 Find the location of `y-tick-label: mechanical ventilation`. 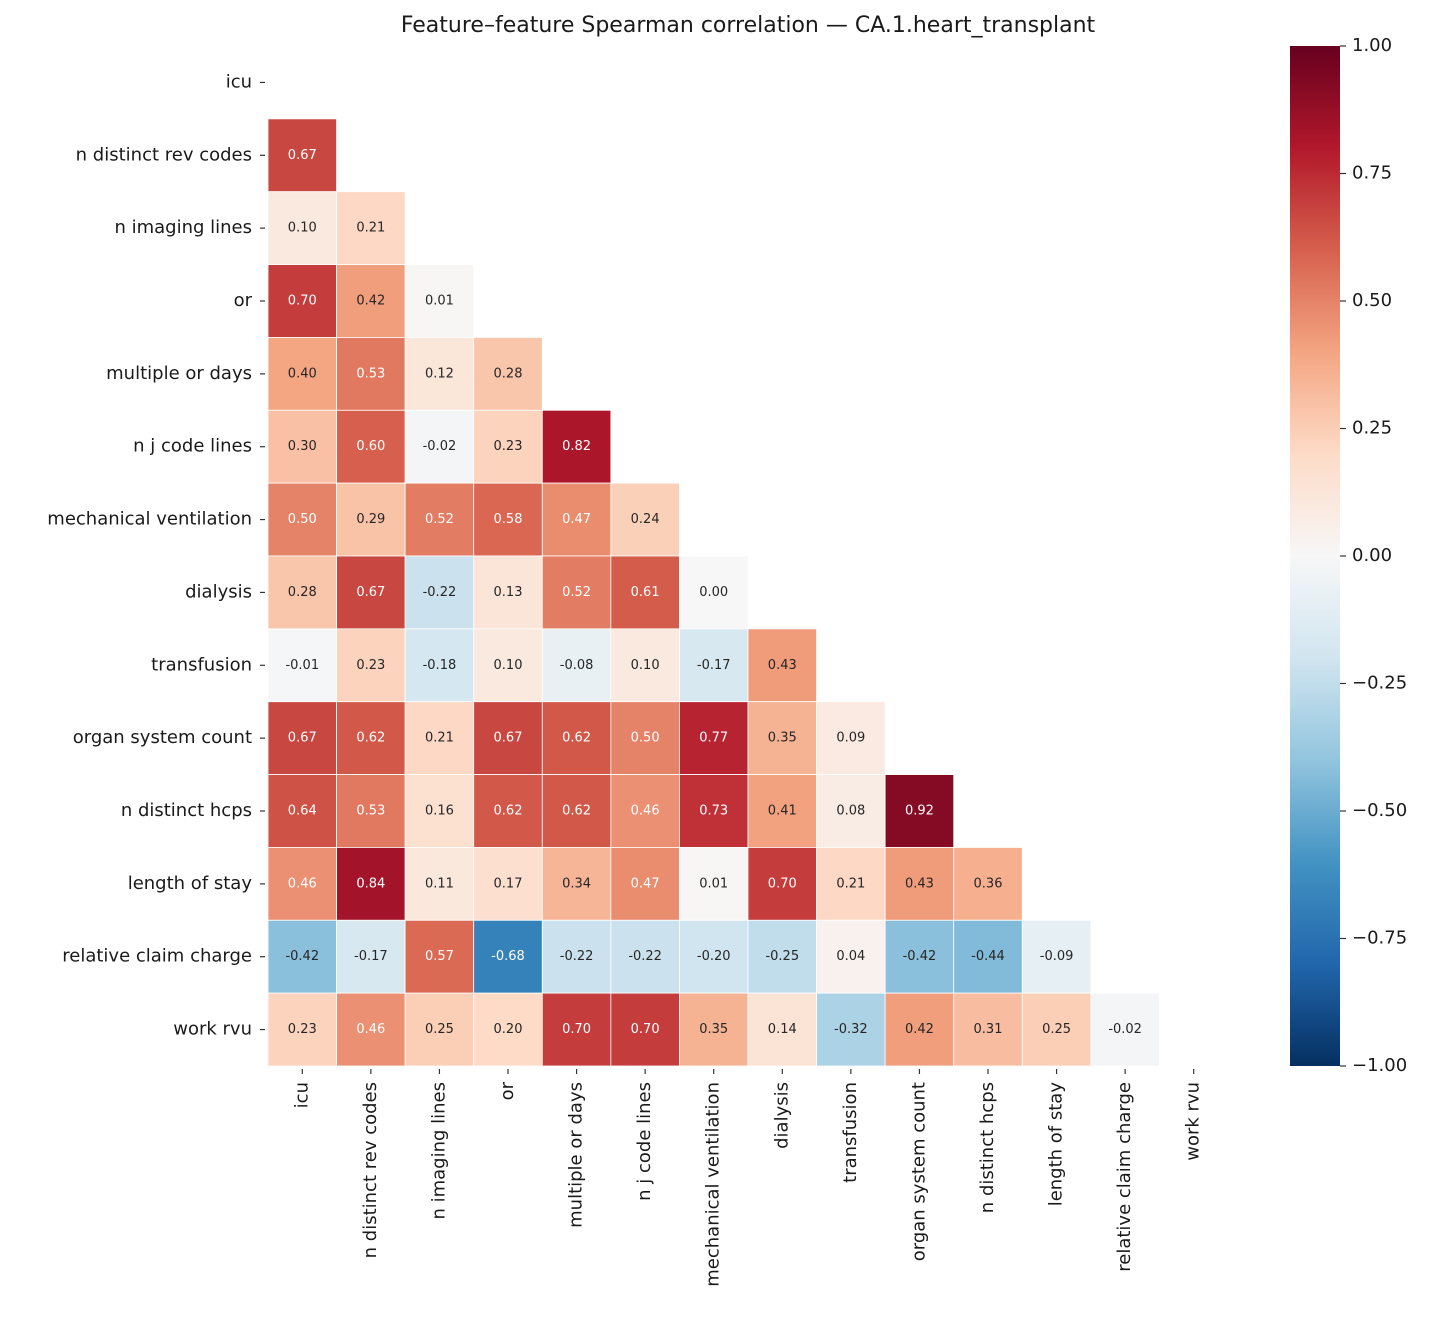

y-tick-label: mechanical ventilation is located at coordinates (149, 519).